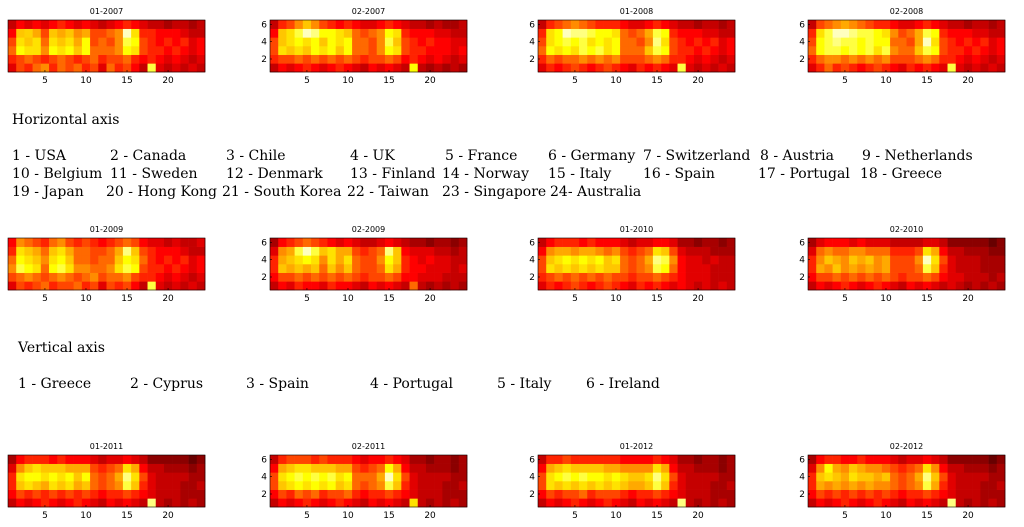 This screenshot has height=527, width=1024. Describe the element at coordinates (532, 460) in the screenshot. I see `y-tick-label: 6` at that location.